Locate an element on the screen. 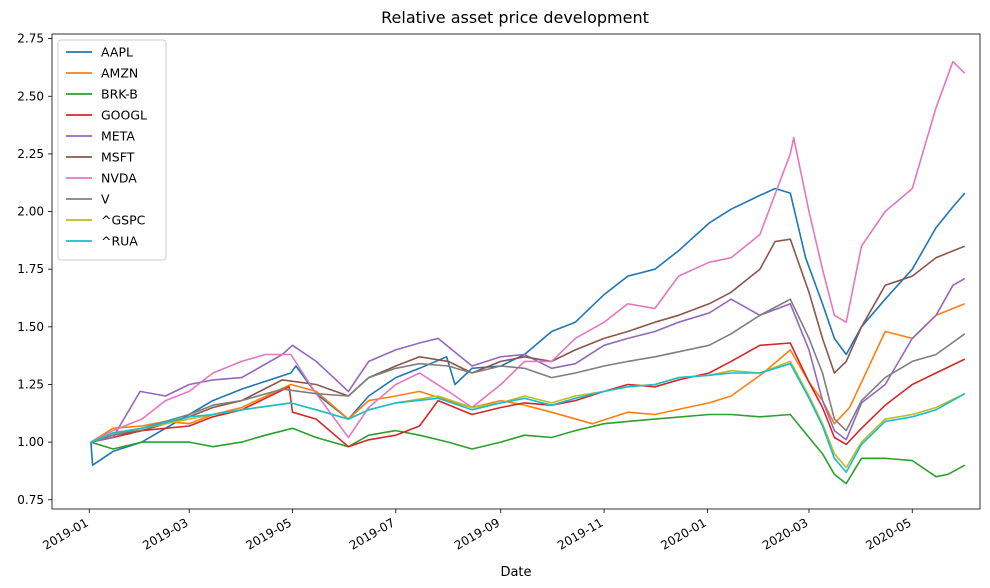  legend-label: BRK-B is located at coordinates (119, 94).